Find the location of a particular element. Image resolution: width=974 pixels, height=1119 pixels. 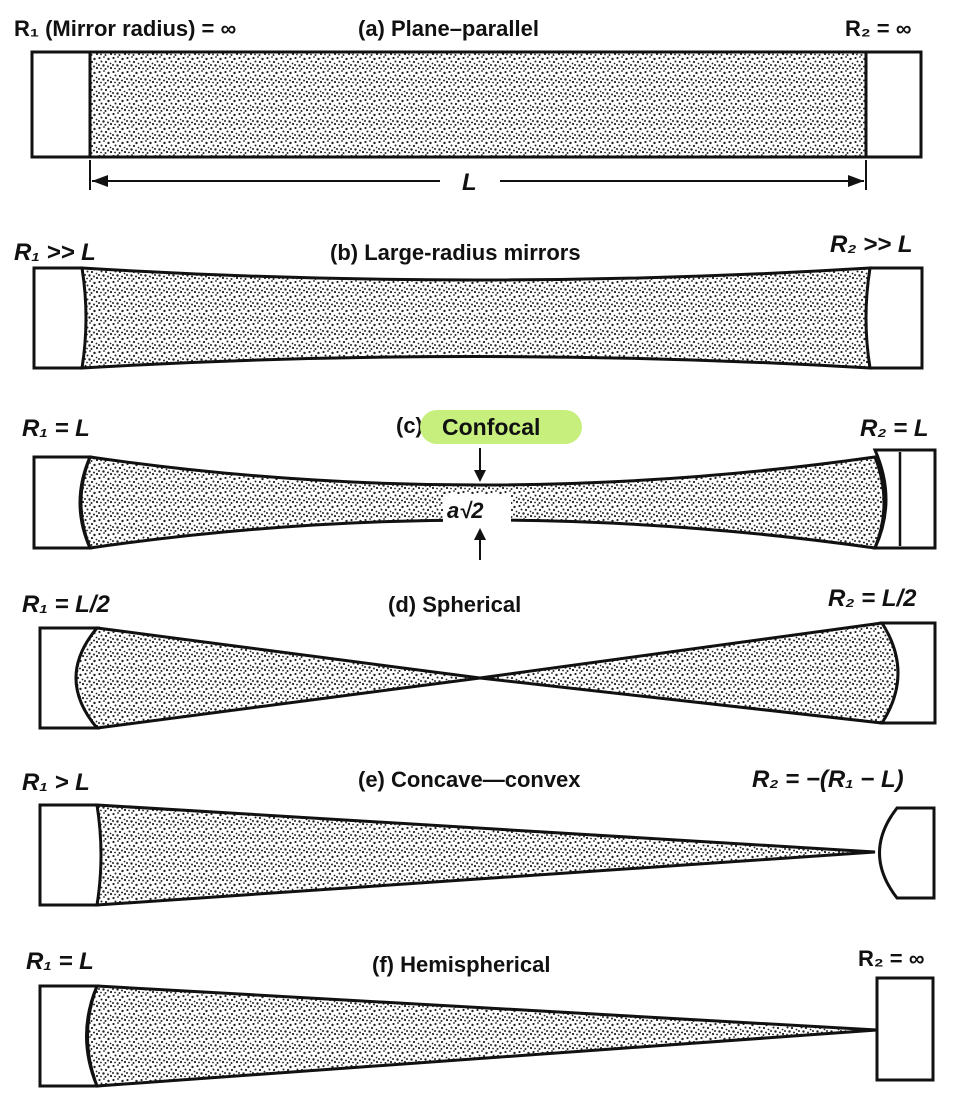

panel-d-left-label: R₁ = L/2 is located at coordinates (66, 604).